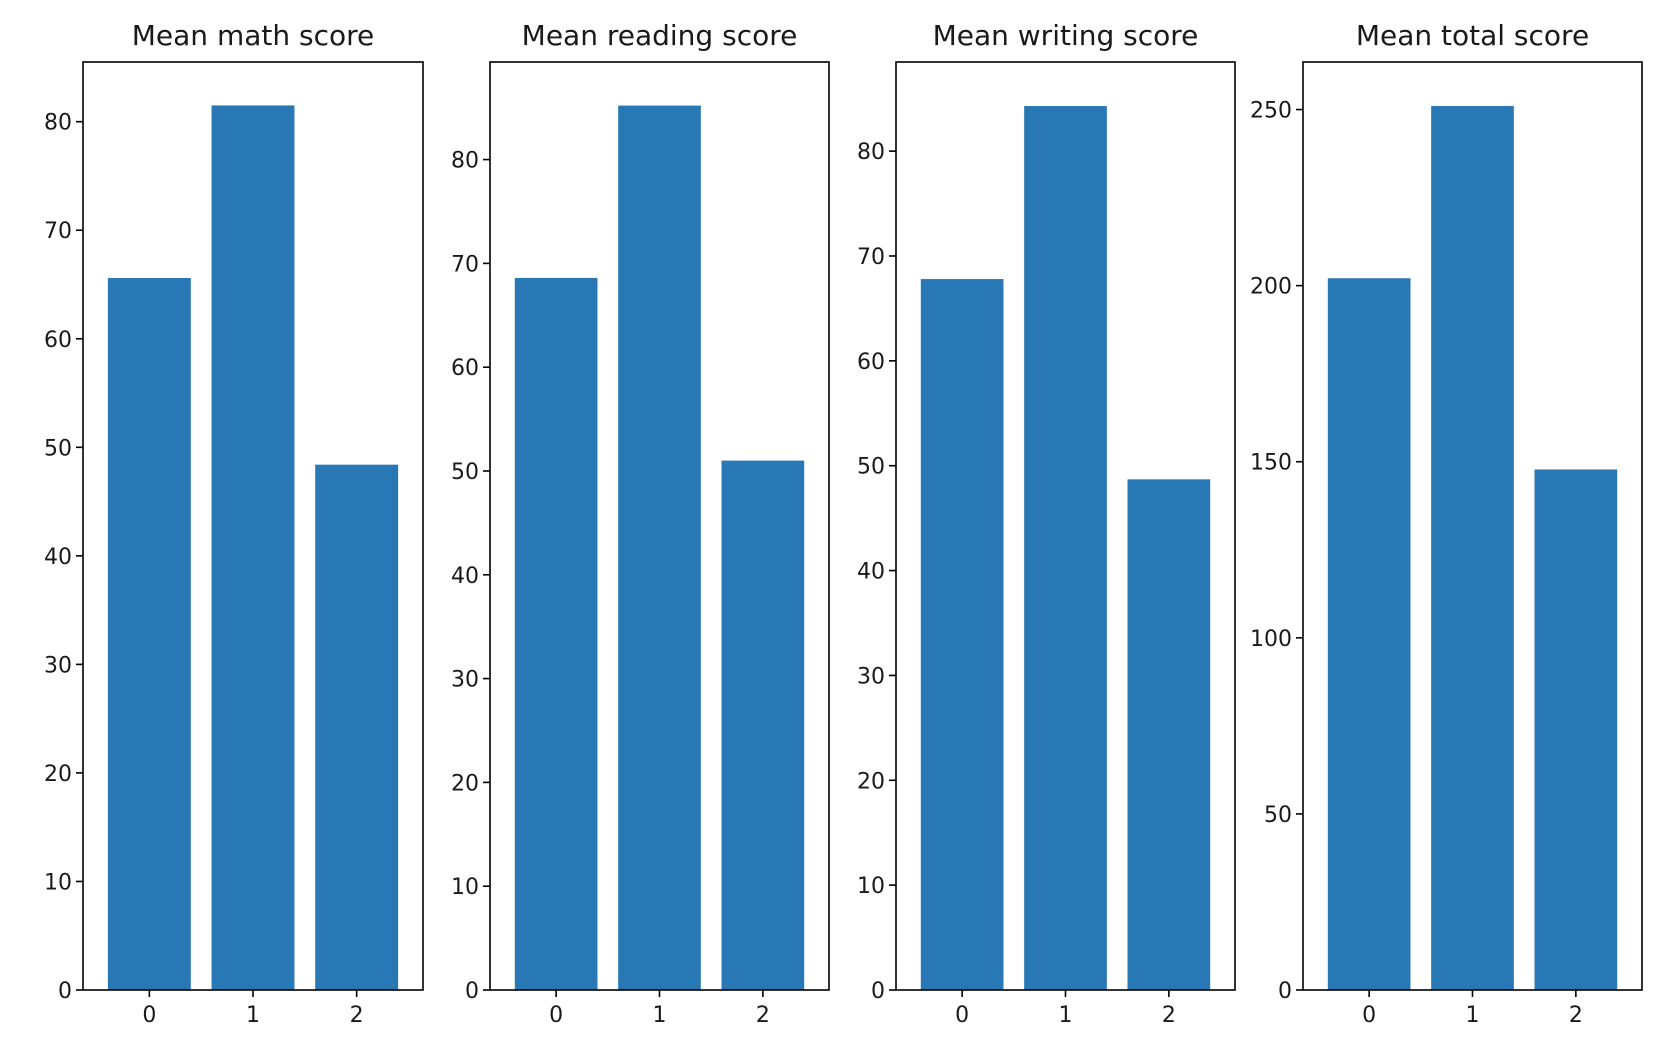 The image size is (1658, 1048). What do you see at coordinates (1472, 35) in the screenshot?
I see `chart-title: Mean total score` at bounding box center [1472, 35].